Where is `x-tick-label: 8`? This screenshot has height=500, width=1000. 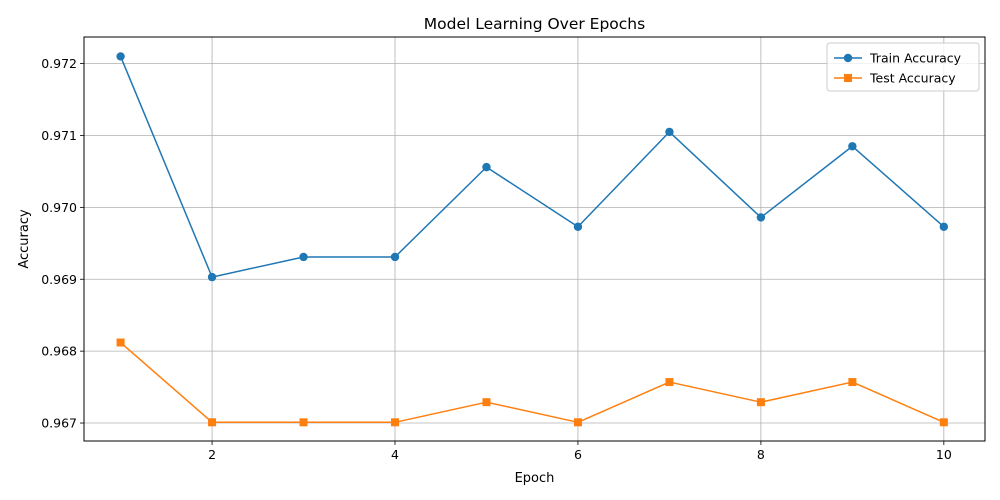 x-tick-label: 8 is located at coordinates (761, 454).